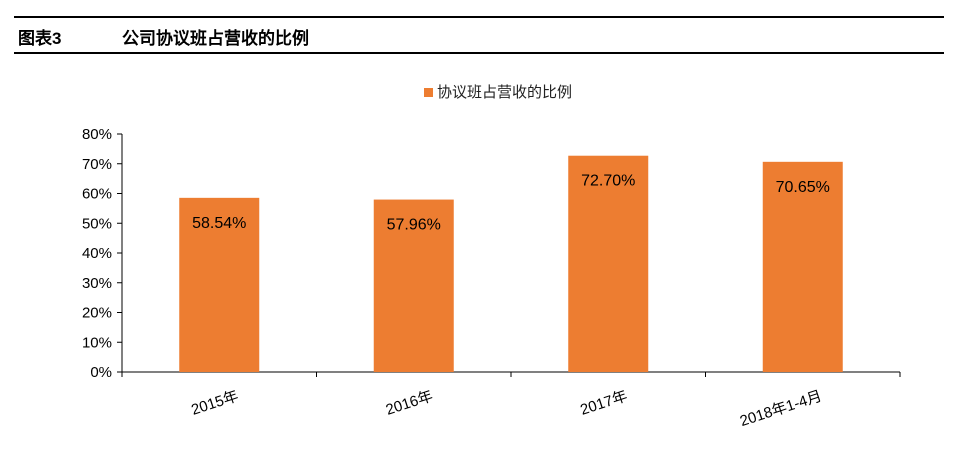 The height and width of the screenshot is (462, 962). I want to click on figure-label: 图表3, so click(40, 38).